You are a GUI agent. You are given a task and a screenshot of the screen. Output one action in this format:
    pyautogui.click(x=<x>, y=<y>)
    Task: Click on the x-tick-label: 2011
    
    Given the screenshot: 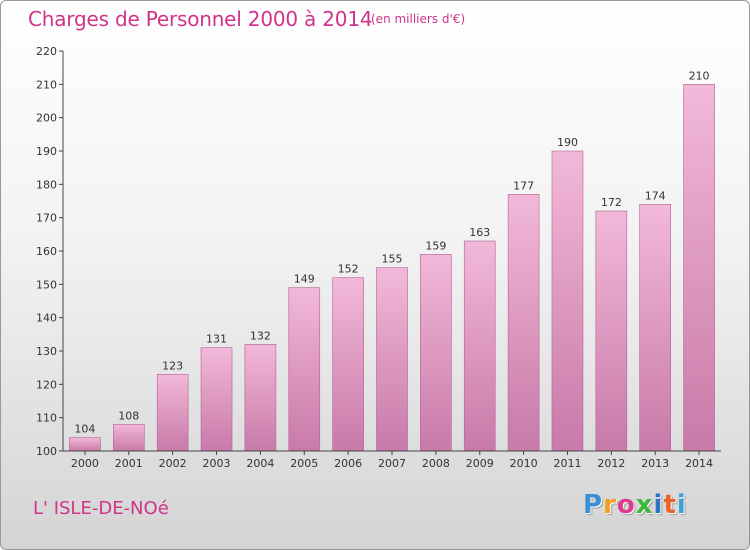 What is the action you would take?
    pyautogui.click(x=567, y=463)
    